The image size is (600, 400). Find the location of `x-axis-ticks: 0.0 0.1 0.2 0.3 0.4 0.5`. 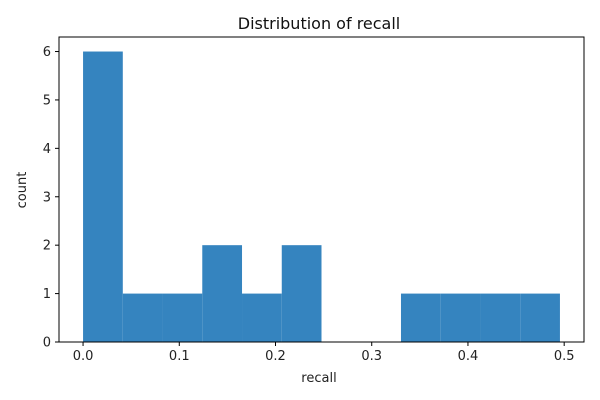

x-axis-ticks: 0.0 0.1 0.2 0.3 0.4 0.5 is located at coordinates (324, 353).